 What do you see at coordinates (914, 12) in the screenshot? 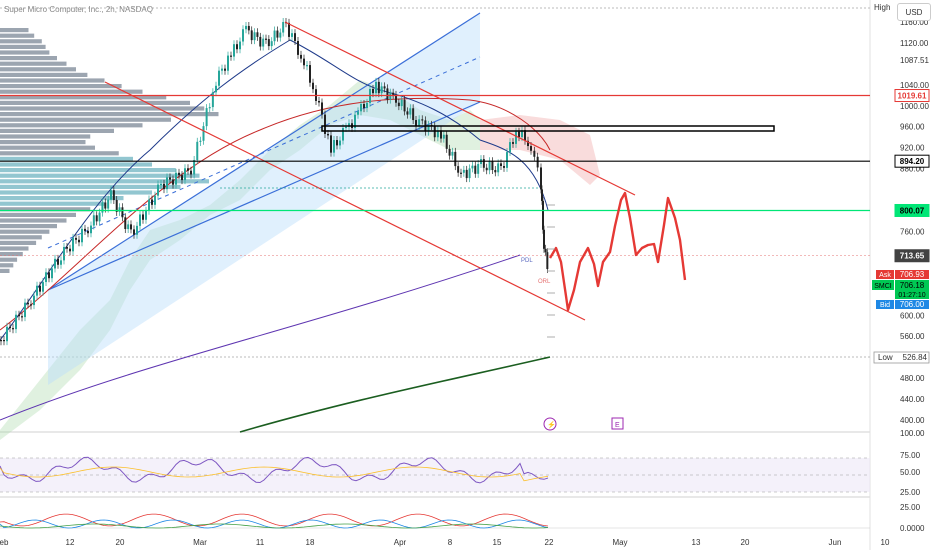
I see `currency-button: USD` at bounding box center [914, 12].